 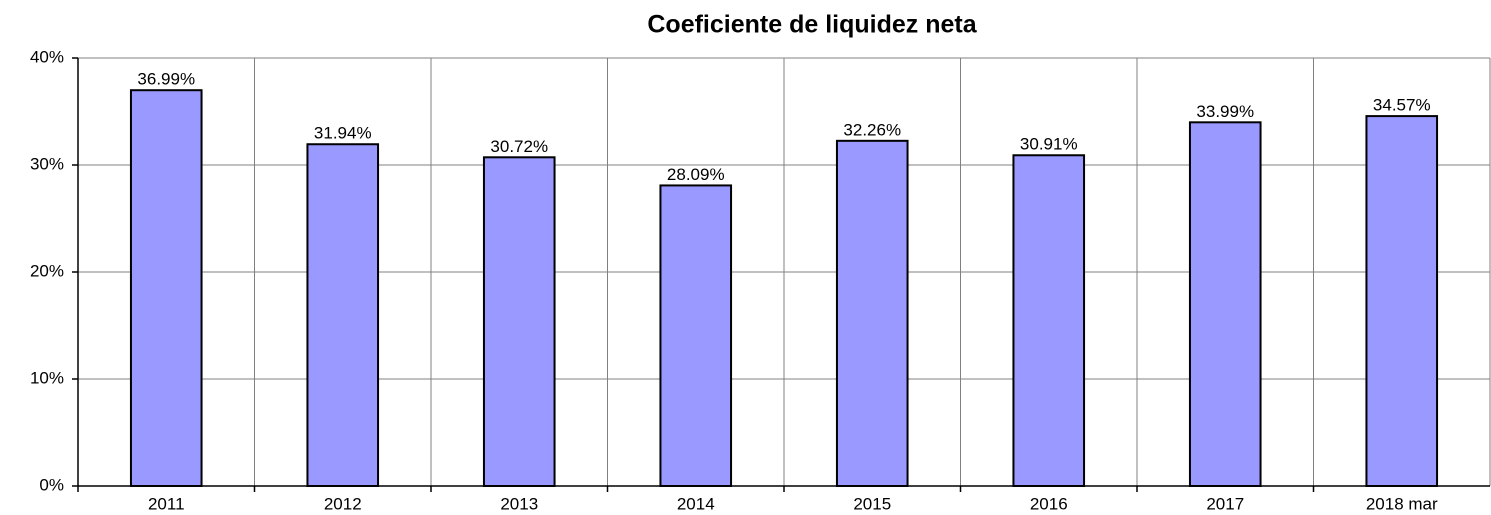 I want to click on x-tick-label: 2014, so click(x=696, y=503).